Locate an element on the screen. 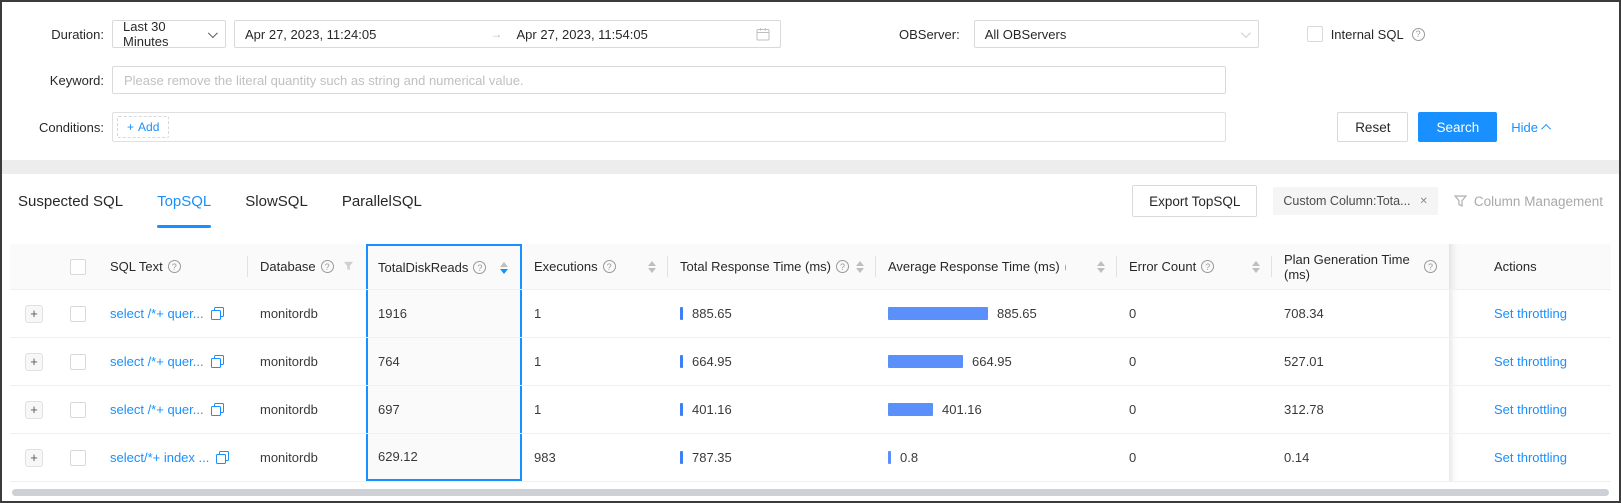  actions-cell: Set throttling is located at coordinates (1530, 361).